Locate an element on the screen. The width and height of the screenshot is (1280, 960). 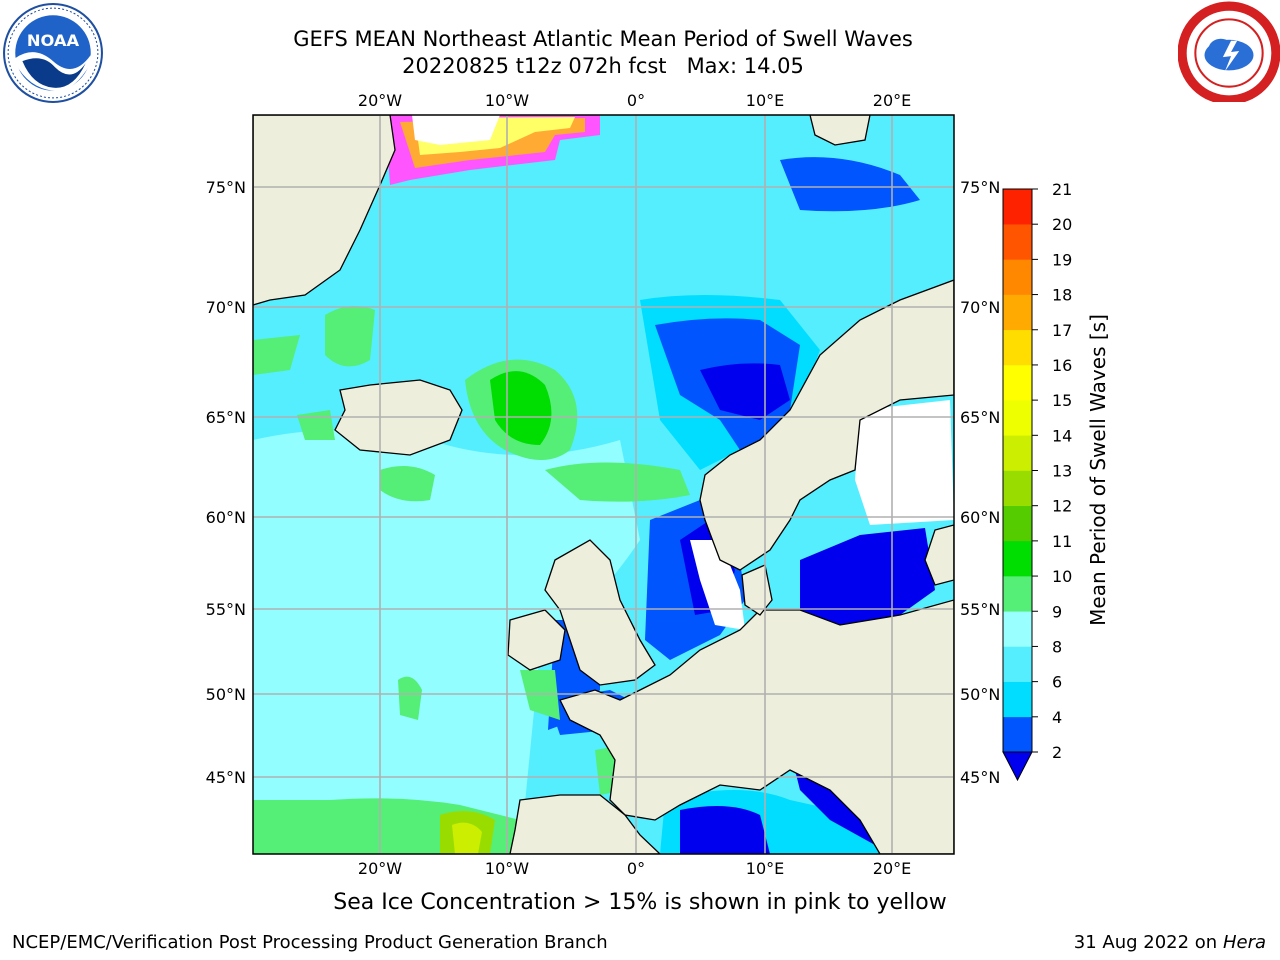
svg-text: NOAA is located at coordinates (53, 40).